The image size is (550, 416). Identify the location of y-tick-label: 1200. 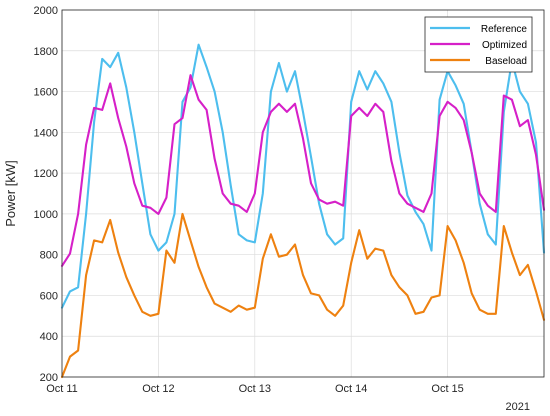
(46, 174).